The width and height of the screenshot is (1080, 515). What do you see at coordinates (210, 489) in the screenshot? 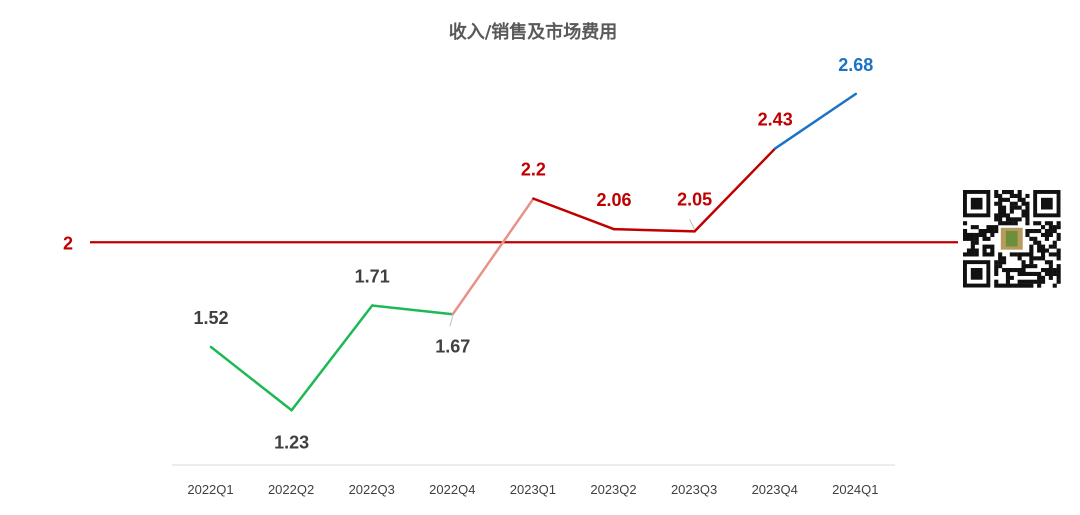
I see `x-tick-label: 2022Q1` at bounding box center [210, 489].